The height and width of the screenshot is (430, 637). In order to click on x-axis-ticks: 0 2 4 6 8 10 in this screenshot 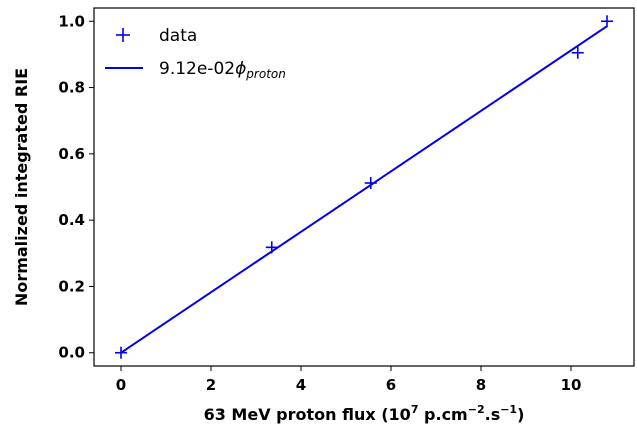, I will do `click(349, 380)`.